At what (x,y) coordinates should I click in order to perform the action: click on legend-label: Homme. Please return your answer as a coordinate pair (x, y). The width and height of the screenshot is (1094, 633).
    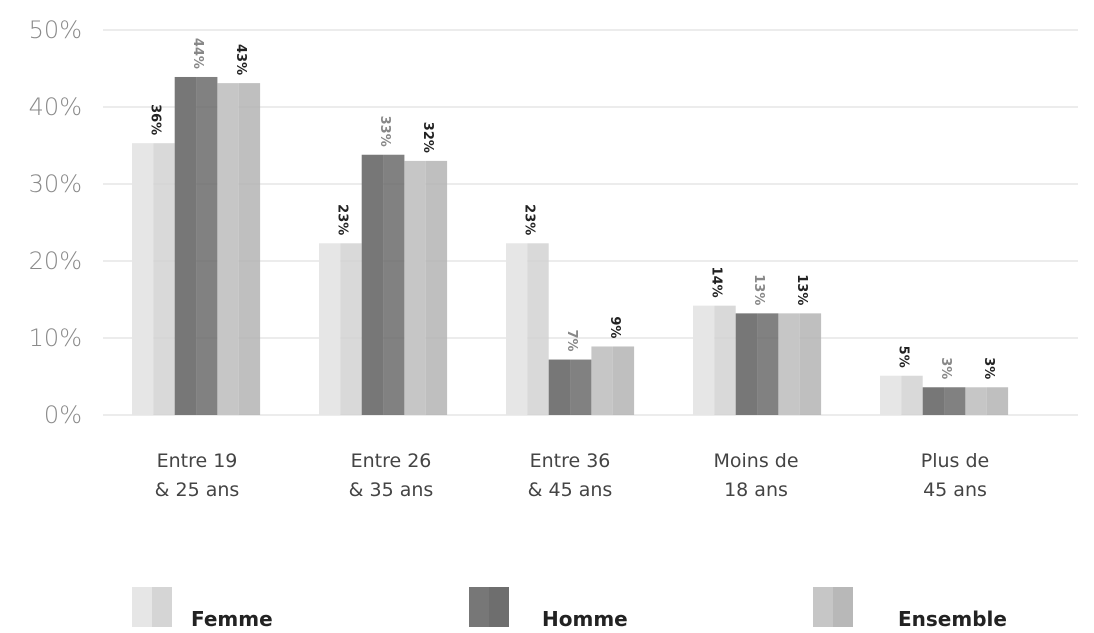
    Looking at the image, I should click on (585, 619).